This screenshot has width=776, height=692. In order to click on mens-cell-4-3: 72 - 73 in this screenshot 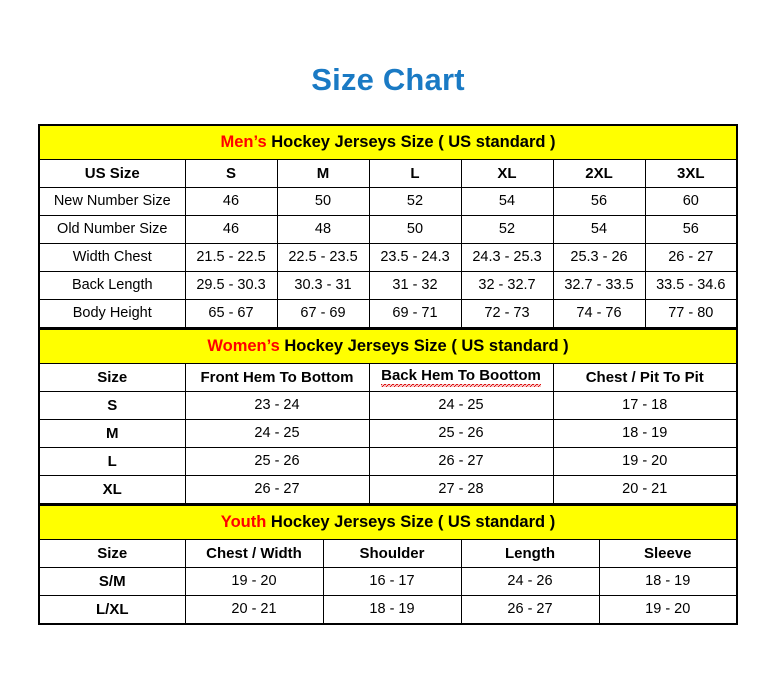, I will do `click(507, 313)`.